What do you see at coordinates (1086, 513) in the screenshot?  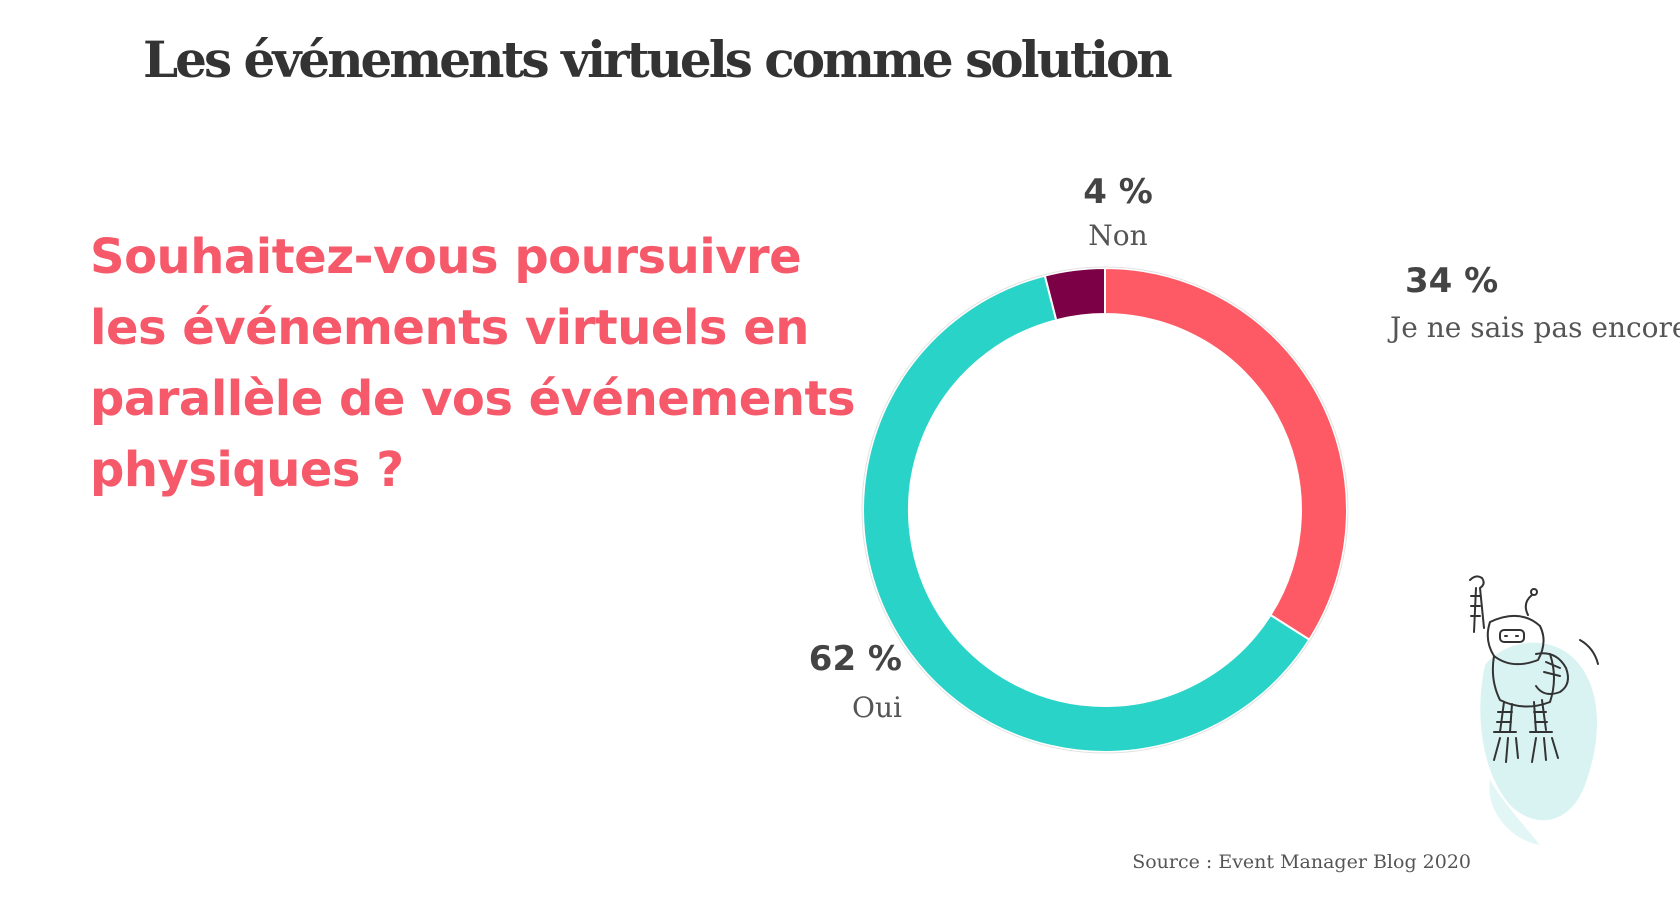 I see `donut-slice-oui` at bounding box center [1086, 513].